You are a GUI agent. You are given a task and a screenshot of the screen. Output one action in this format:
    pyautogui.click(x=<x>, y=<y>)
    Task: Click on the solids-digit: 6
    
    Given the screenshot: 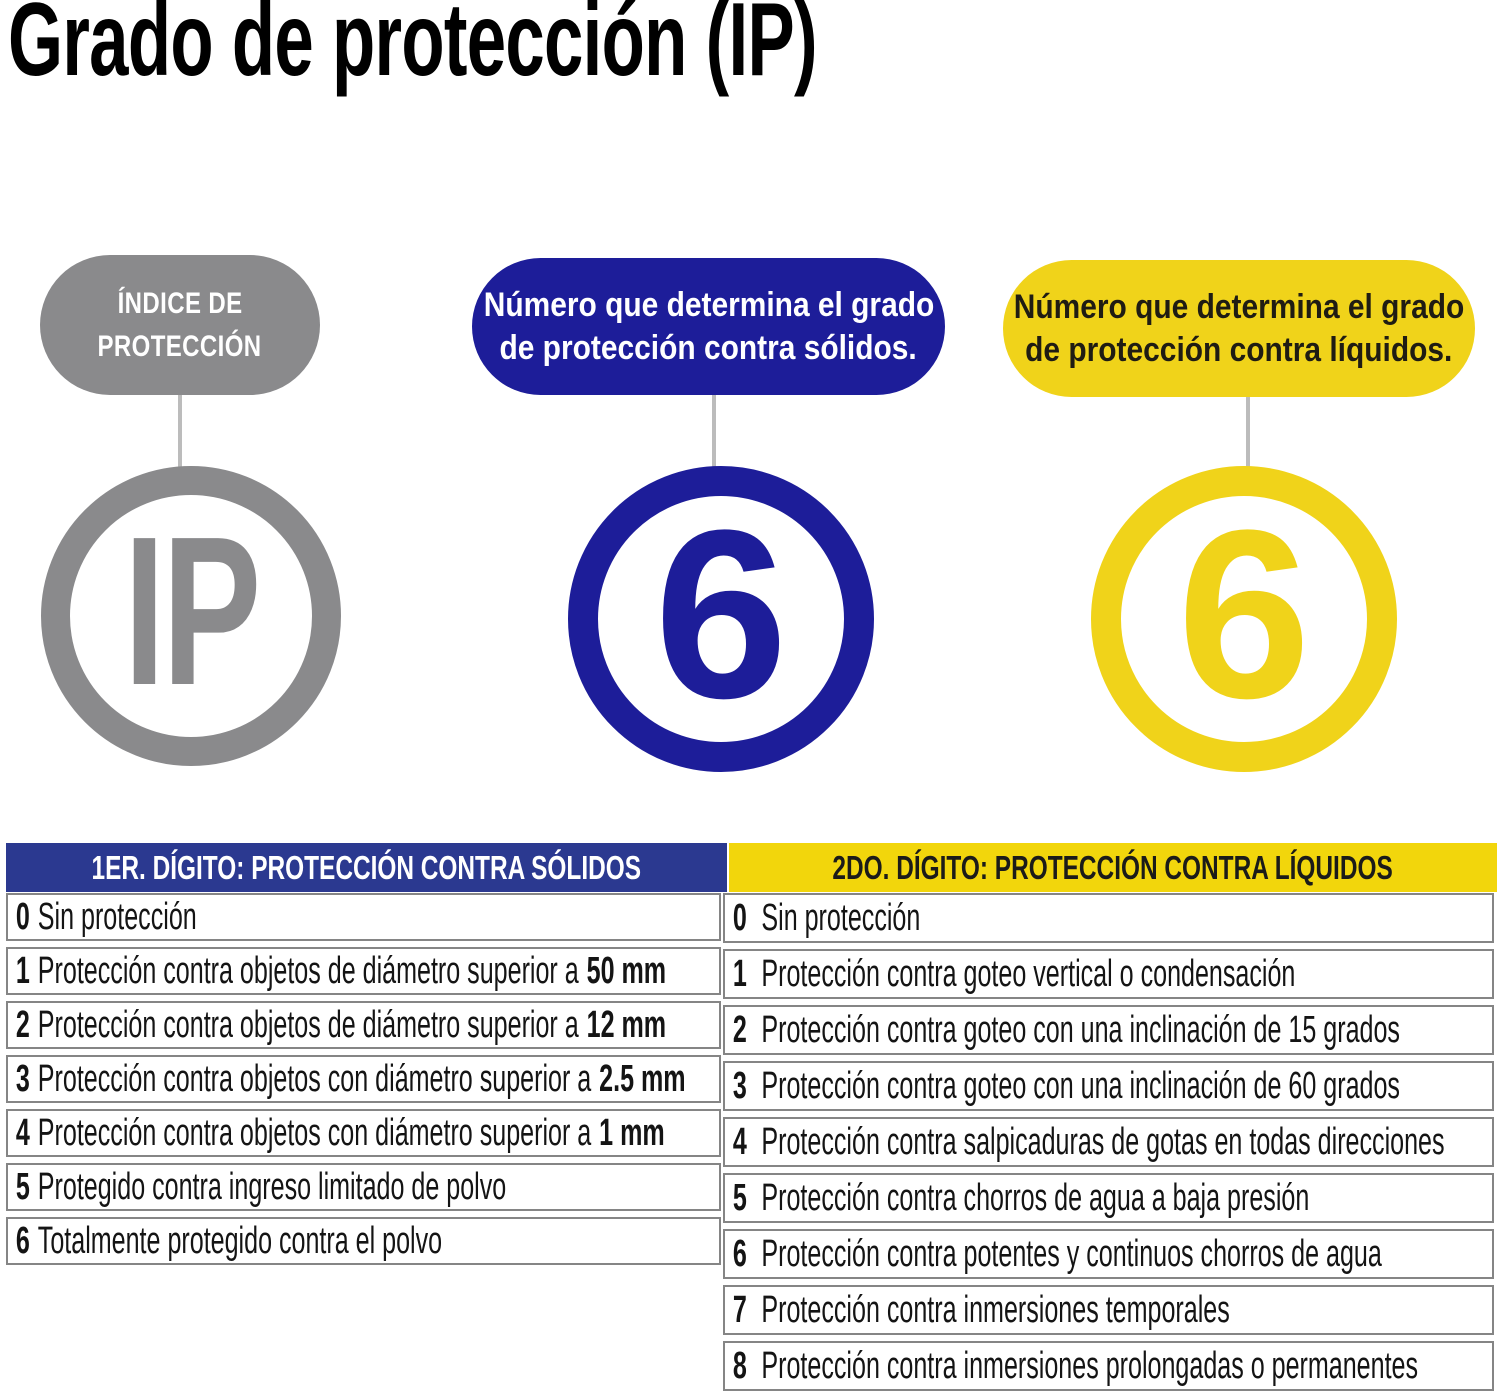 What is the action you would take?
    pyautogui.click(x=721, y=614)
    